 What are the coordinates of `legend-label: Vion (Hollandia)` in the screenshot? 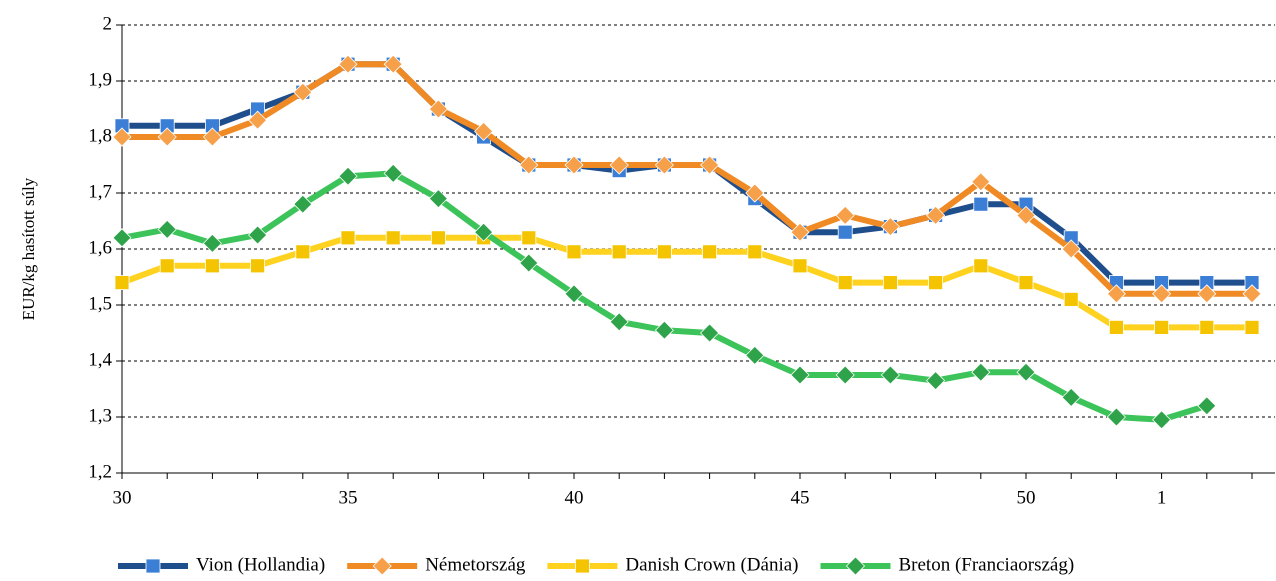 It's located at (260, 564).